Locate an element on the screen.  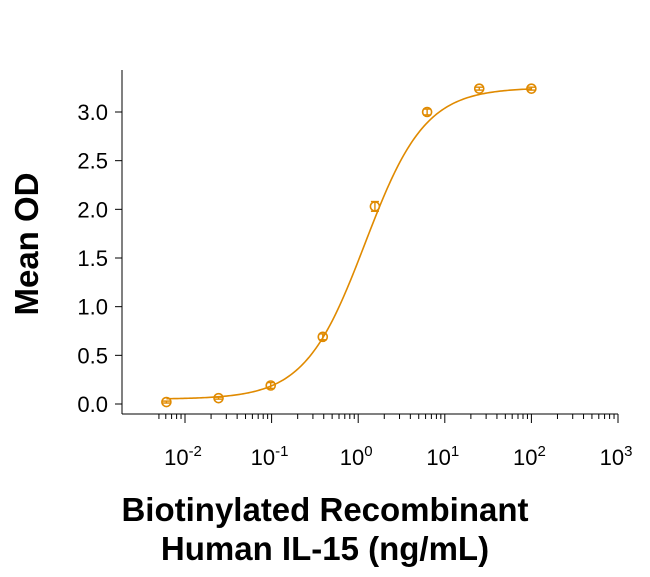
y-tick-label: 2.5 is located at coordinates (92, 161).